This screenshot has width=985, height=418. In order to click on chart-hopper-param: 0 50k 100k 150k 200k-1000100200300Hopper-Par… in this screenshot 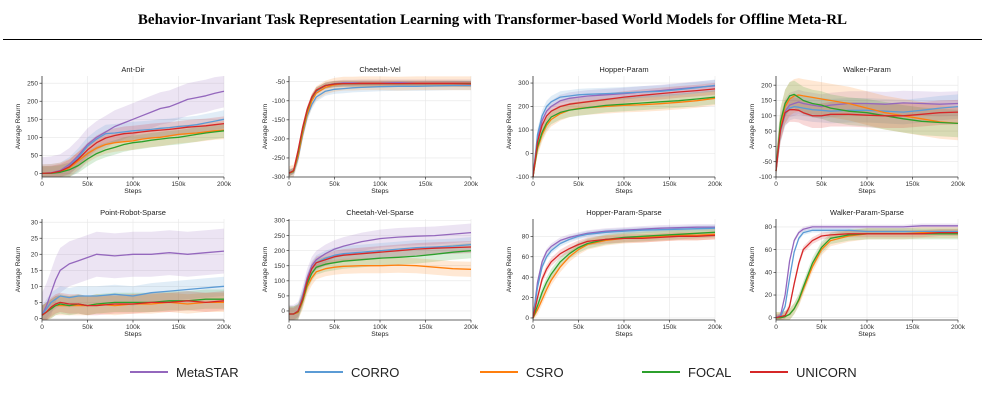, I will do `click(614, 130)`.